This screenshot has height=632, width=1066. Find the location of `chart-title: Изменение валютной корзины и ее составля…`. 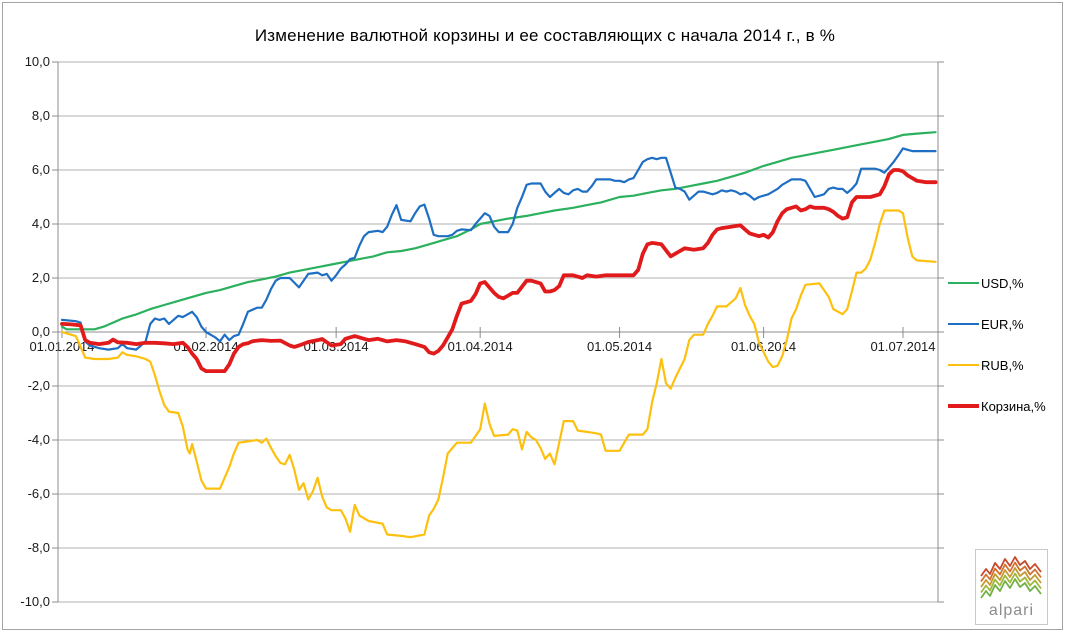

chart-title: Изменение валютной корзины и ее составля… is located at coordinates (545, 35).